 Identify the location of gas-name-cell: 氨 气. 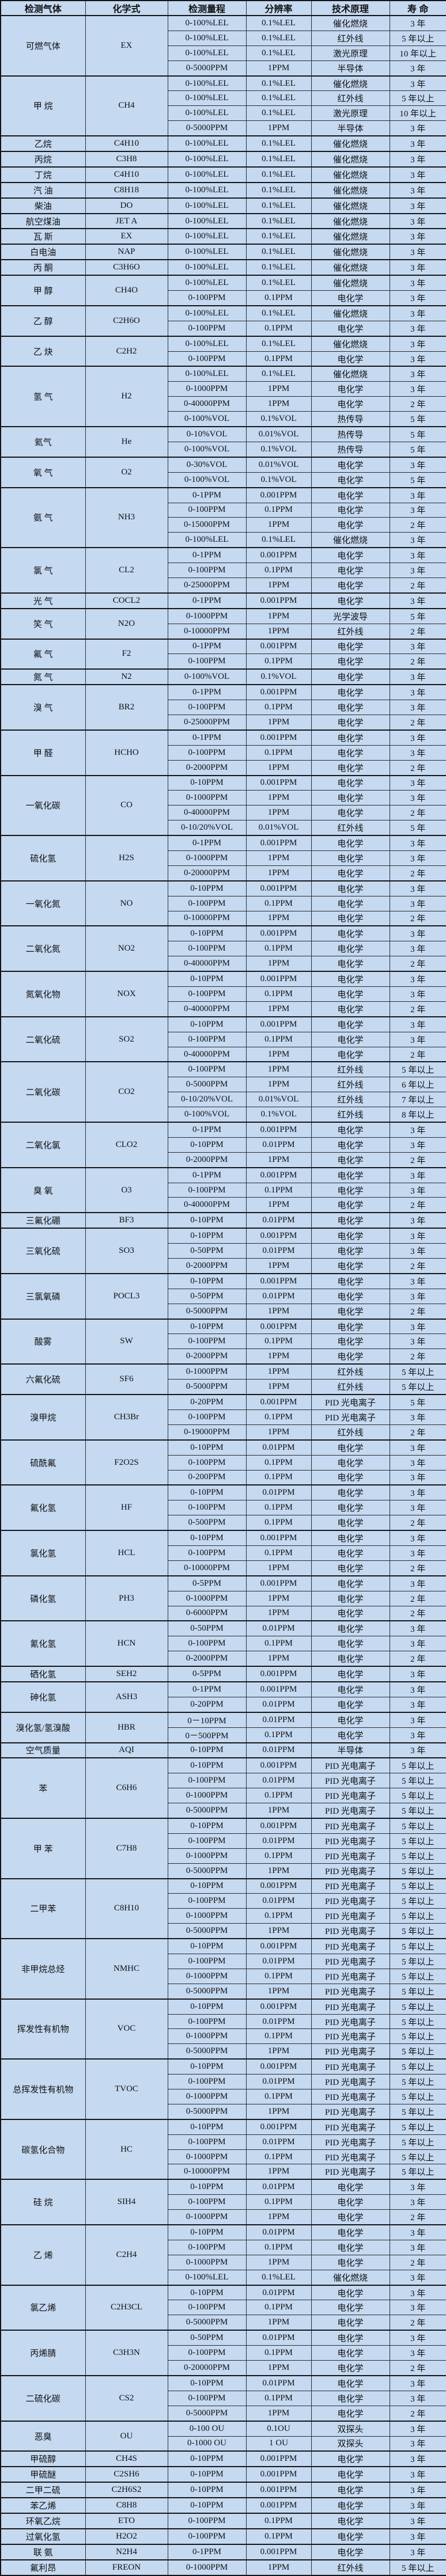
(43, 517).